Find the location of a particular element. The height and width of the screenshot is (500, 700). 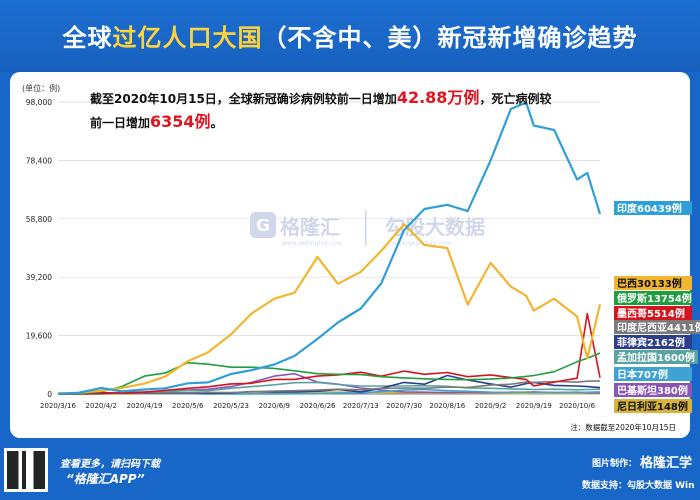

annotation-line1-tail: ，死亡病例较 is located at coordinates (515, 99).